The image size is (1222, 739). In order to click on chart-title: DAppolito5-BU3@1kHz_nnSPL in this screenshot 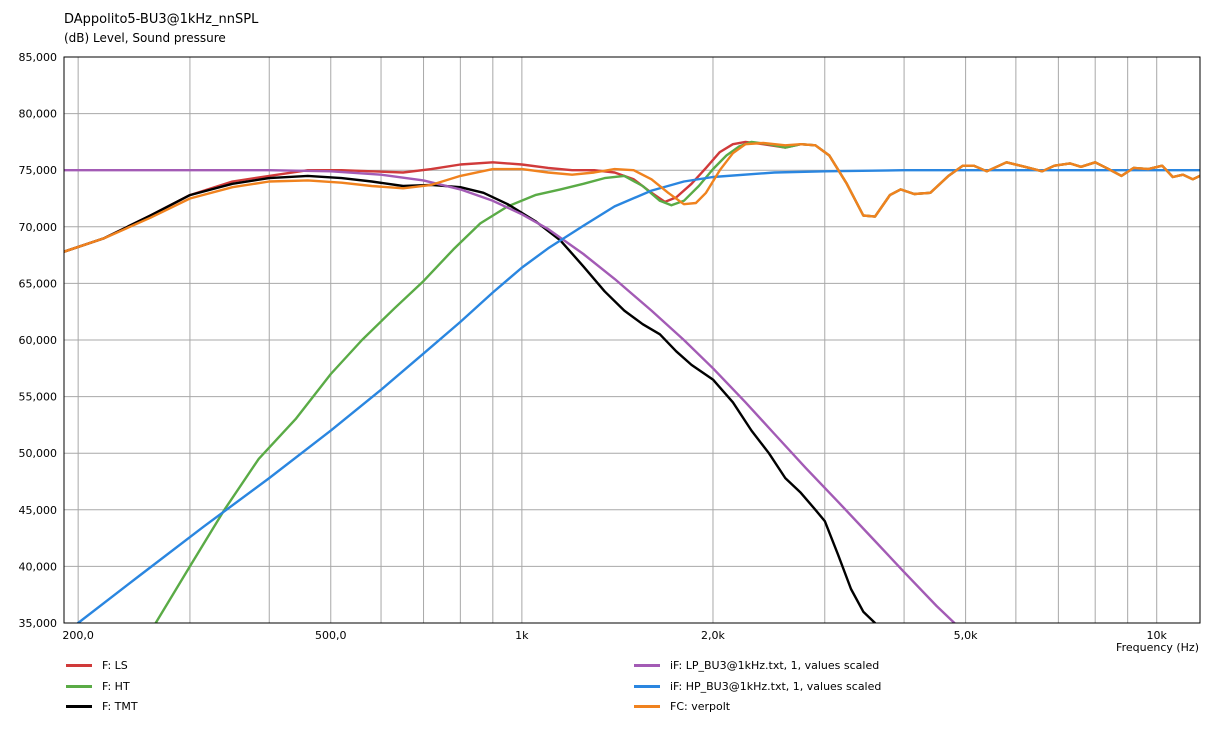, I will do `click(161, 19)`.